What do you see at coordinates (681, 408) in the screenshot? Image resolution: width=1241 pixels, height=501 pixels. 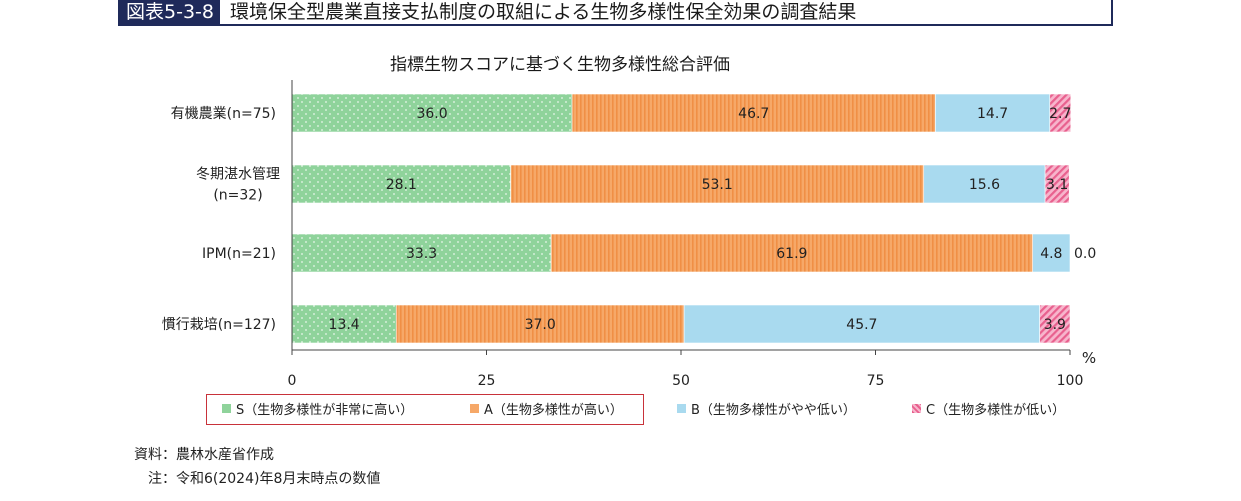 I see `legend-swatch-b` at bounding box center [681, 408].